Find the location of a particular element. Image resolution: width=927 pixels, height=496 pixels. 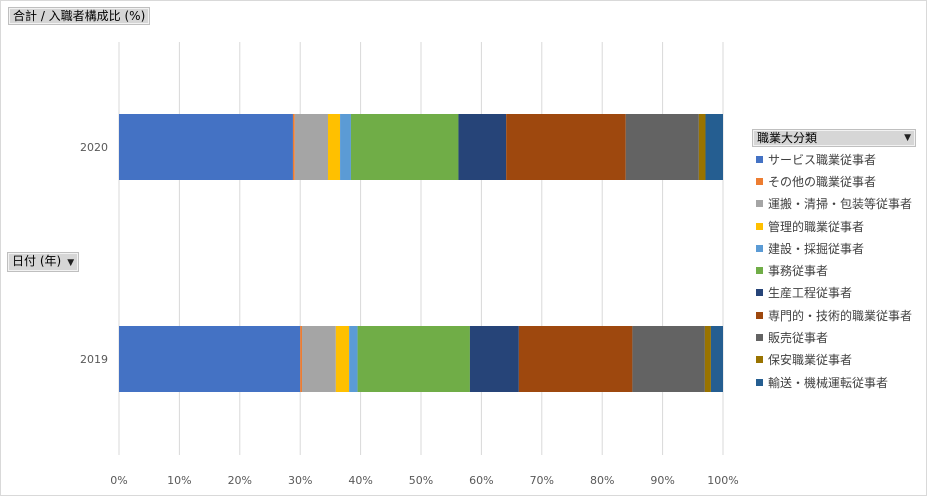

legend-label: その他の職業従事者 is located at coordinates (822, 181).